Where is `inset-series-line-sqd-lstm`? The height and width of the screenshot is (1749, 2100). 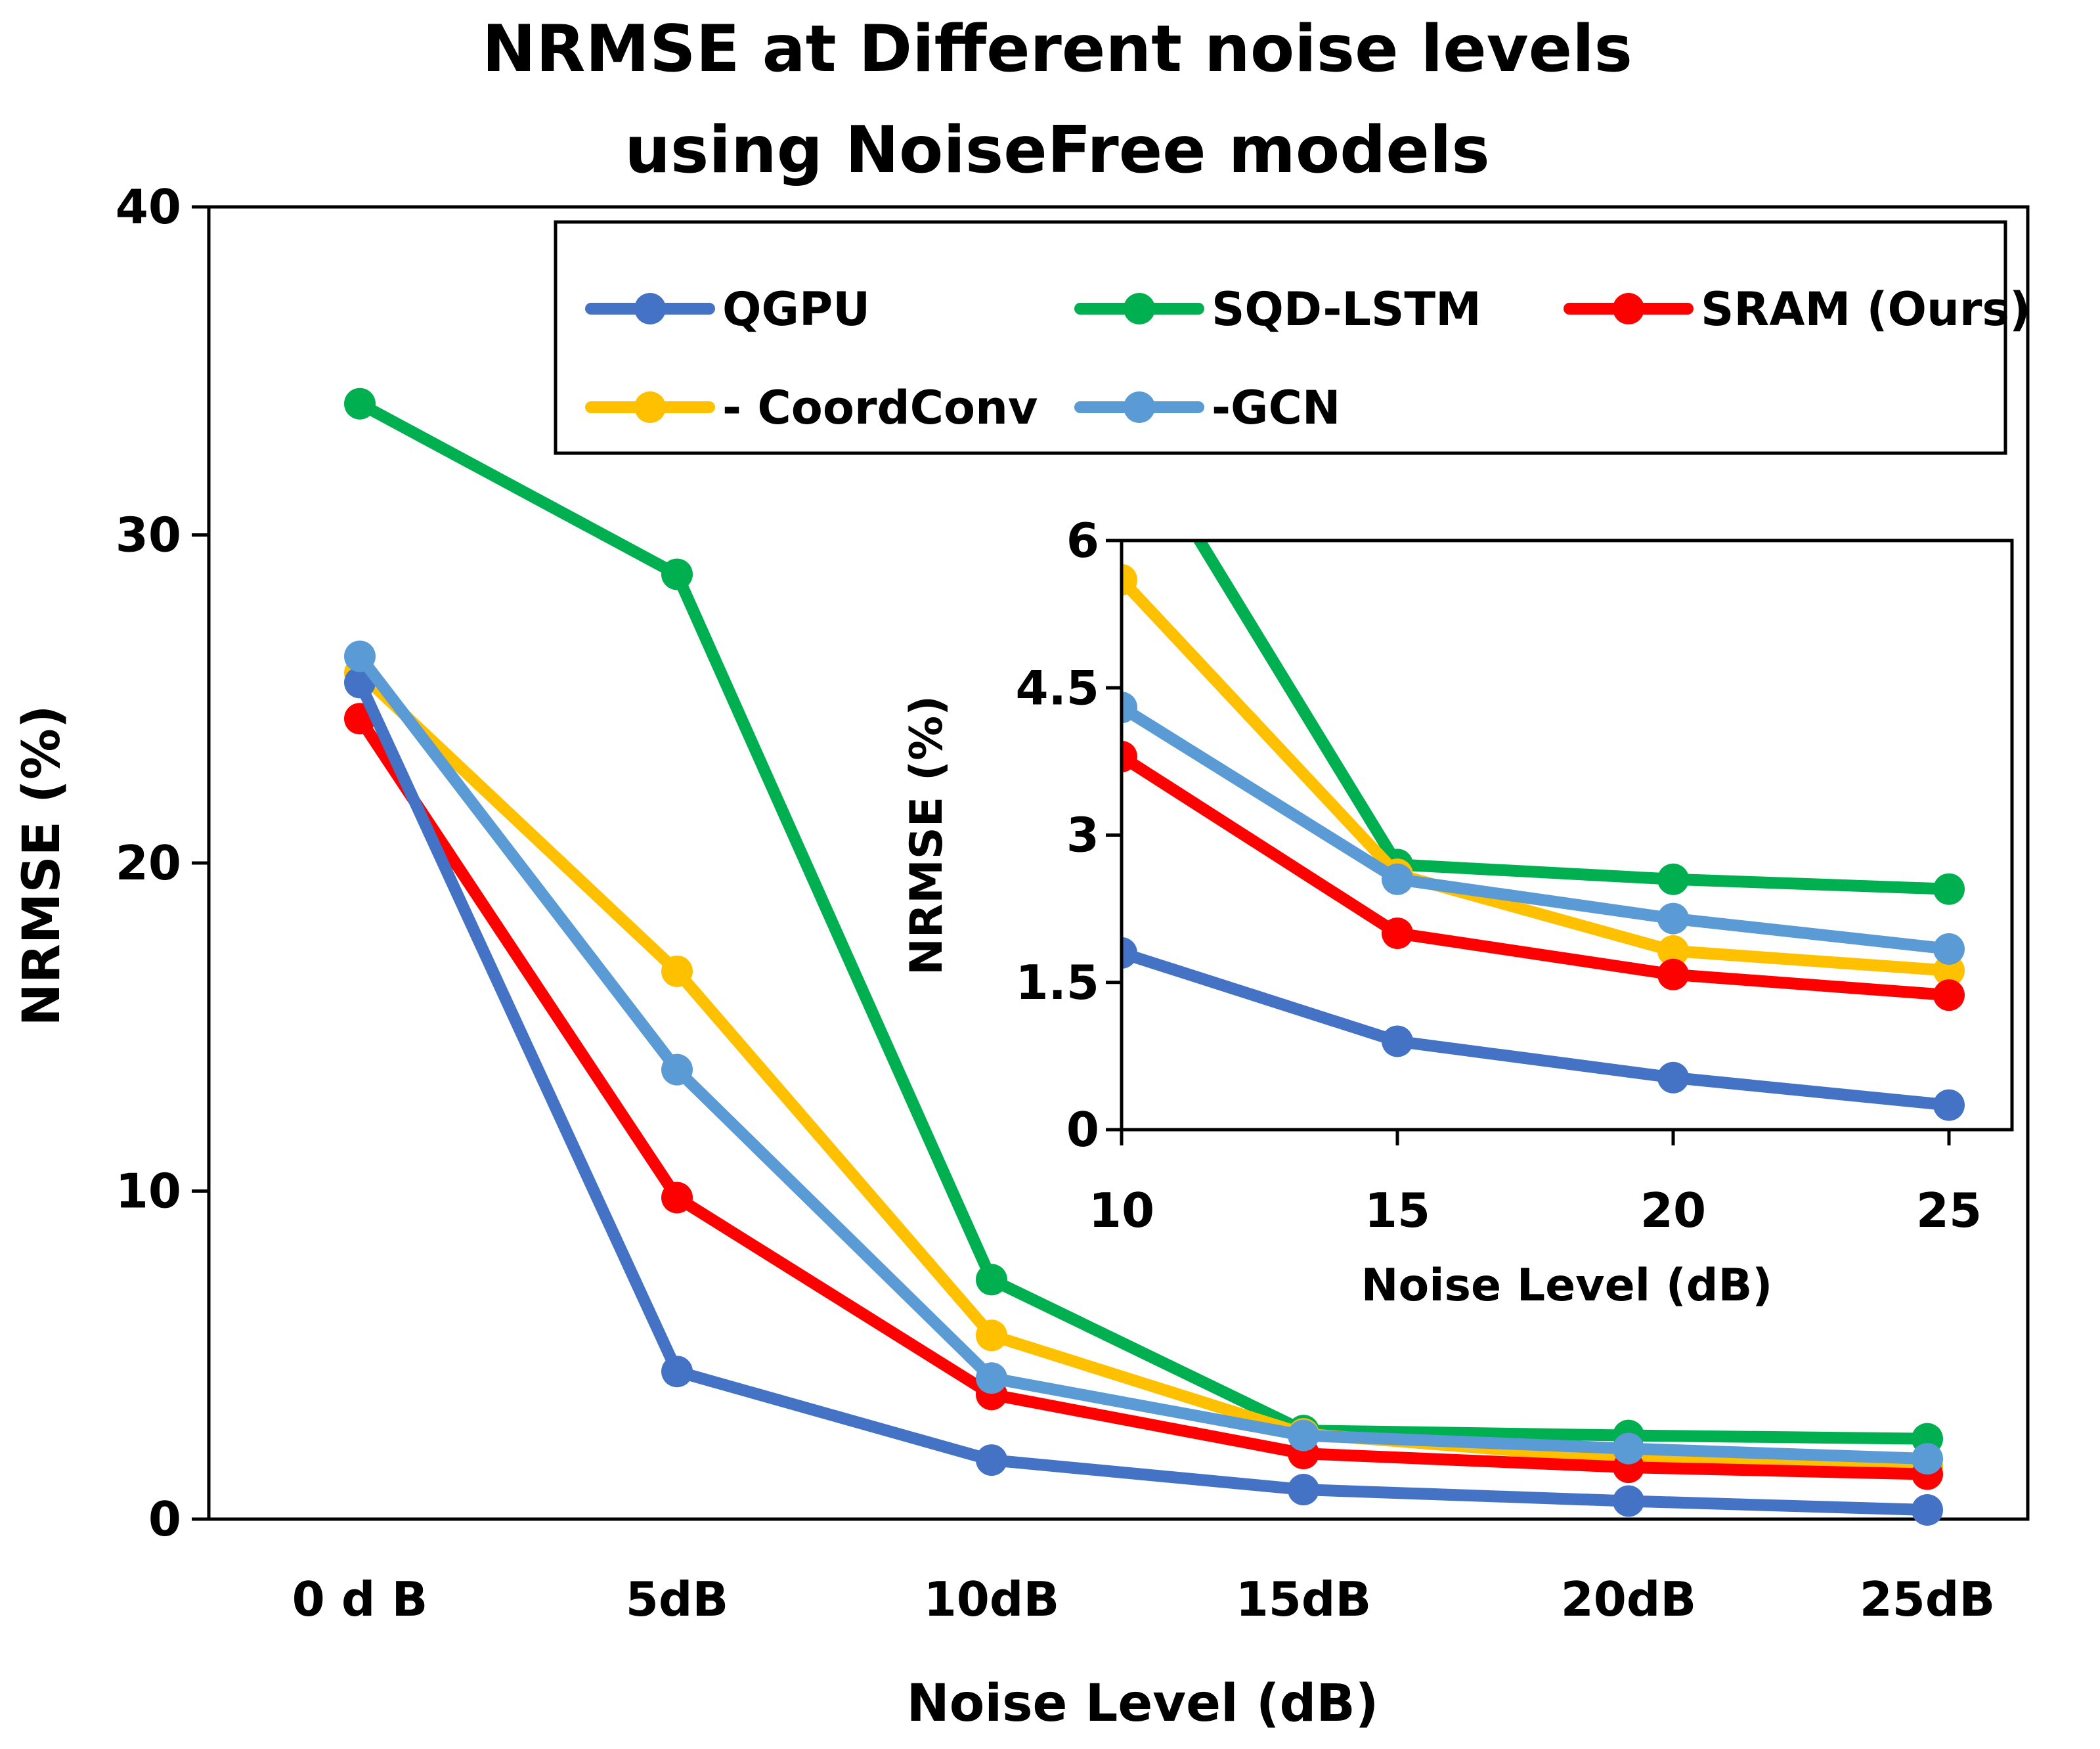 inset-series-line-sqd-lstm is located at coordinates (1573, 718).